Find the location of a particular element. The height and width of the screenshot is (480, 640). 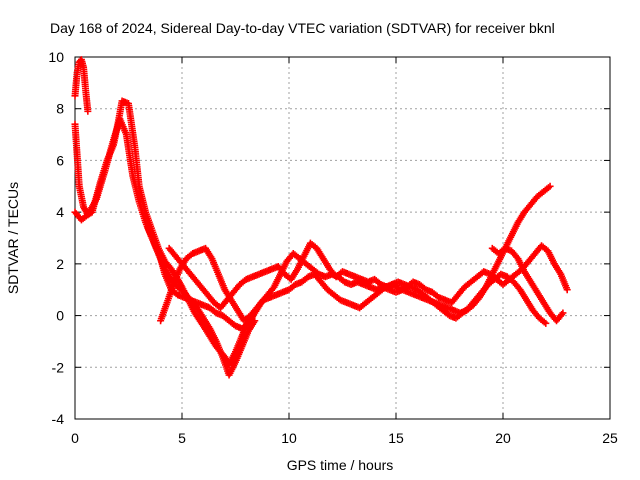

y-tick-label: -4 is located at coordinates (58, 419).